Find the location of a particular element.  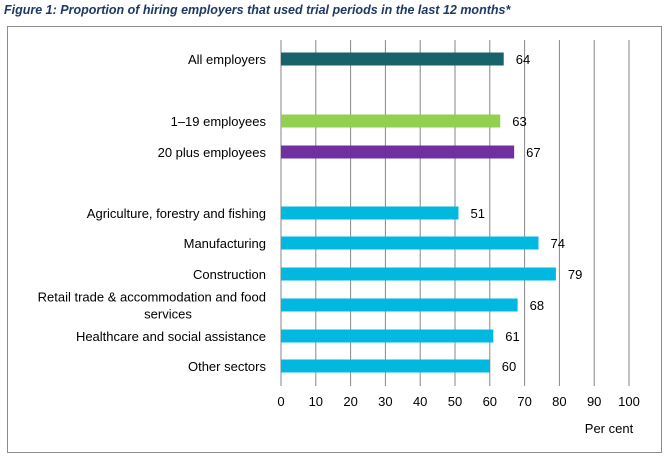

category-label-line: 1–19 employees is located at coordinates (219, 121).